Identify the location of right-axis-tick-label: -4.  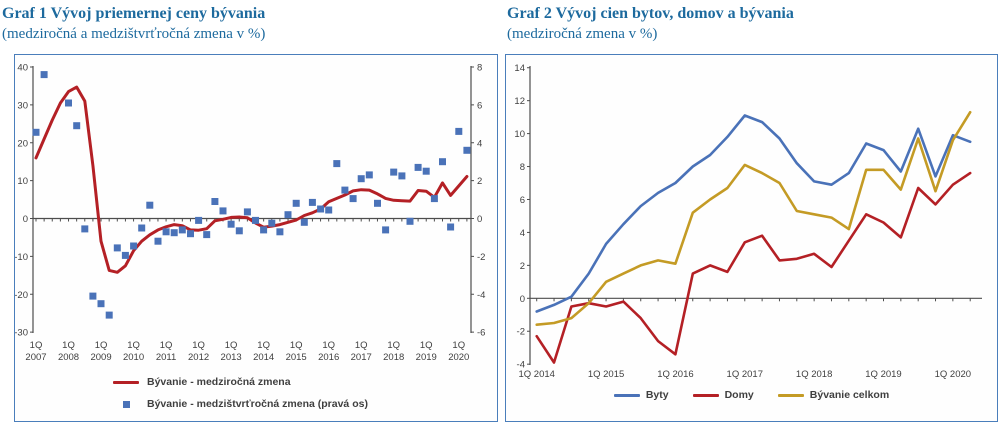
(481, 295).